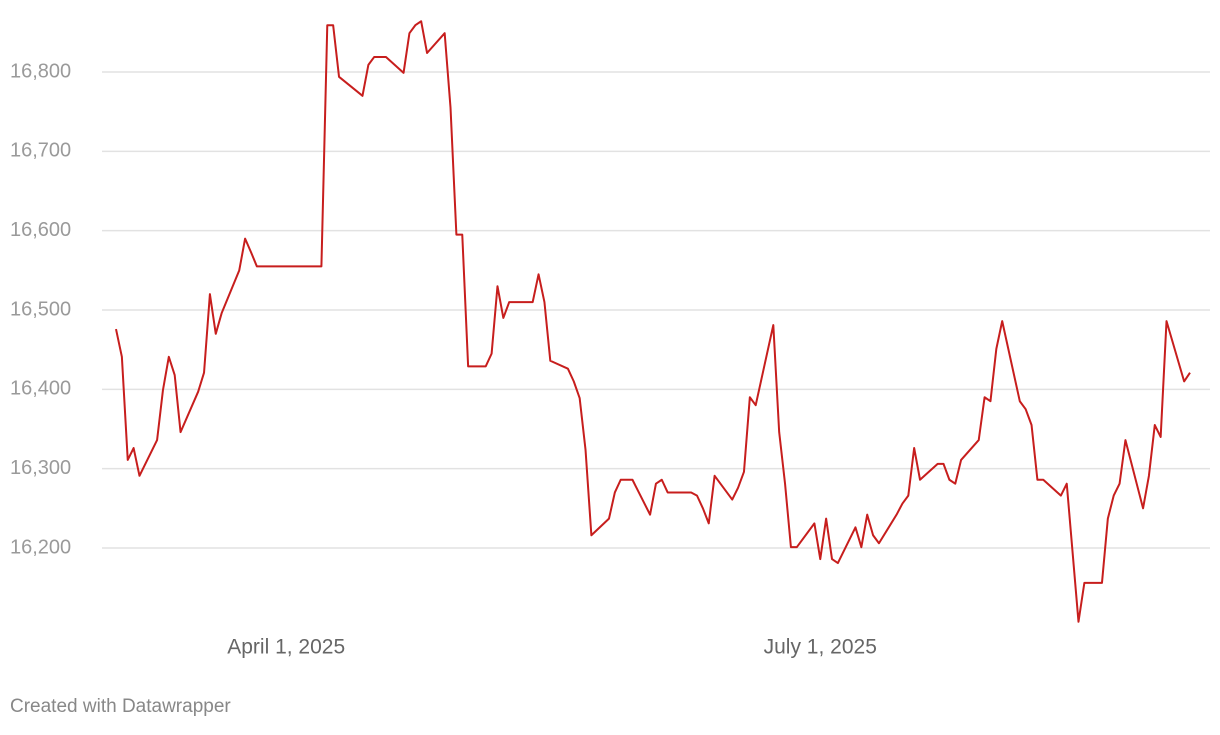  What do you see at coordinates (40, 389) in the screenshot?
I see `y-tick-label: 16,400` at bounding box center [40, 389].